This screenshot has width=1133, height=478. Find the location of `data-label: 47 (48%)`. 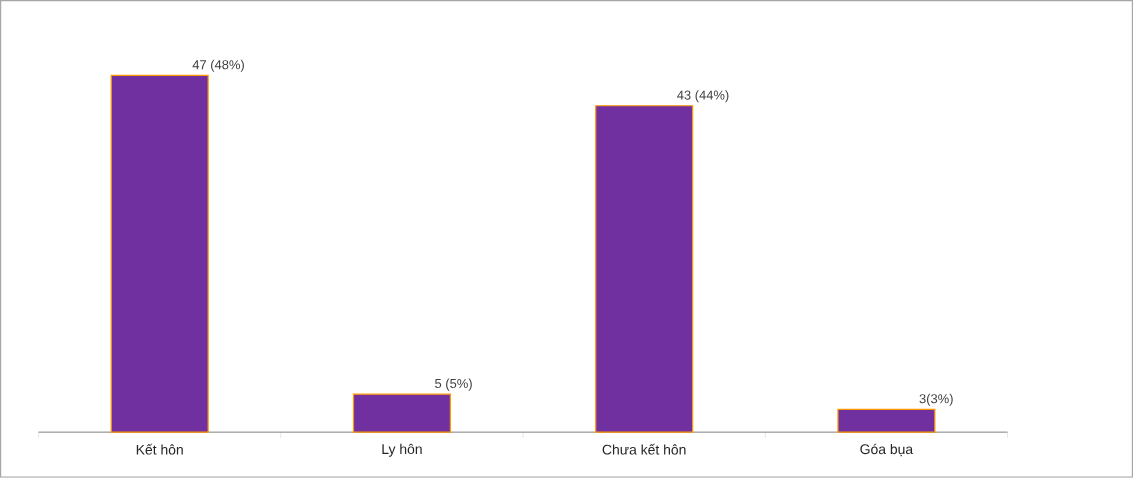

data-label: 47 (48%) is located at coordinates (218, 66).